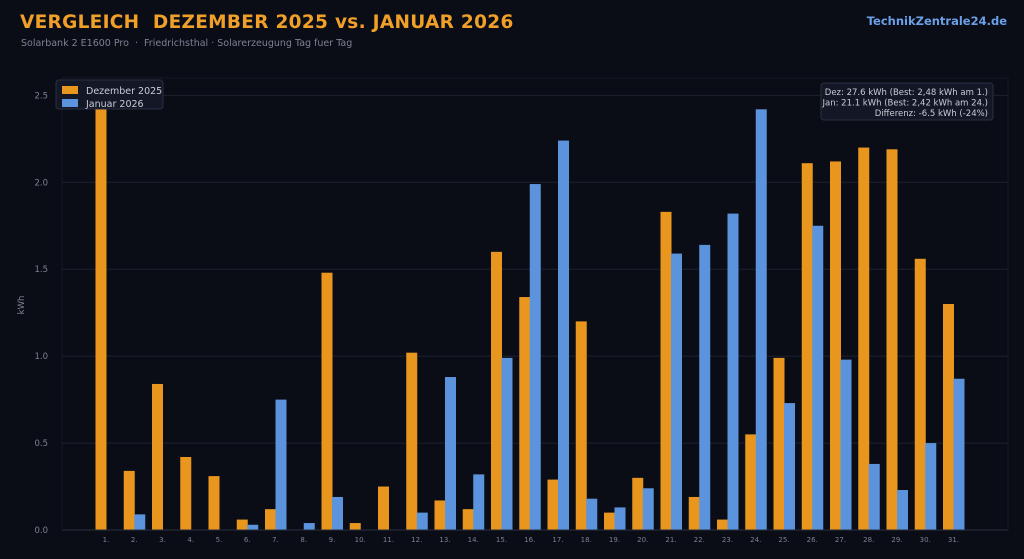  I want to click on legend-label: Dezember 2025, so click(124, 91).